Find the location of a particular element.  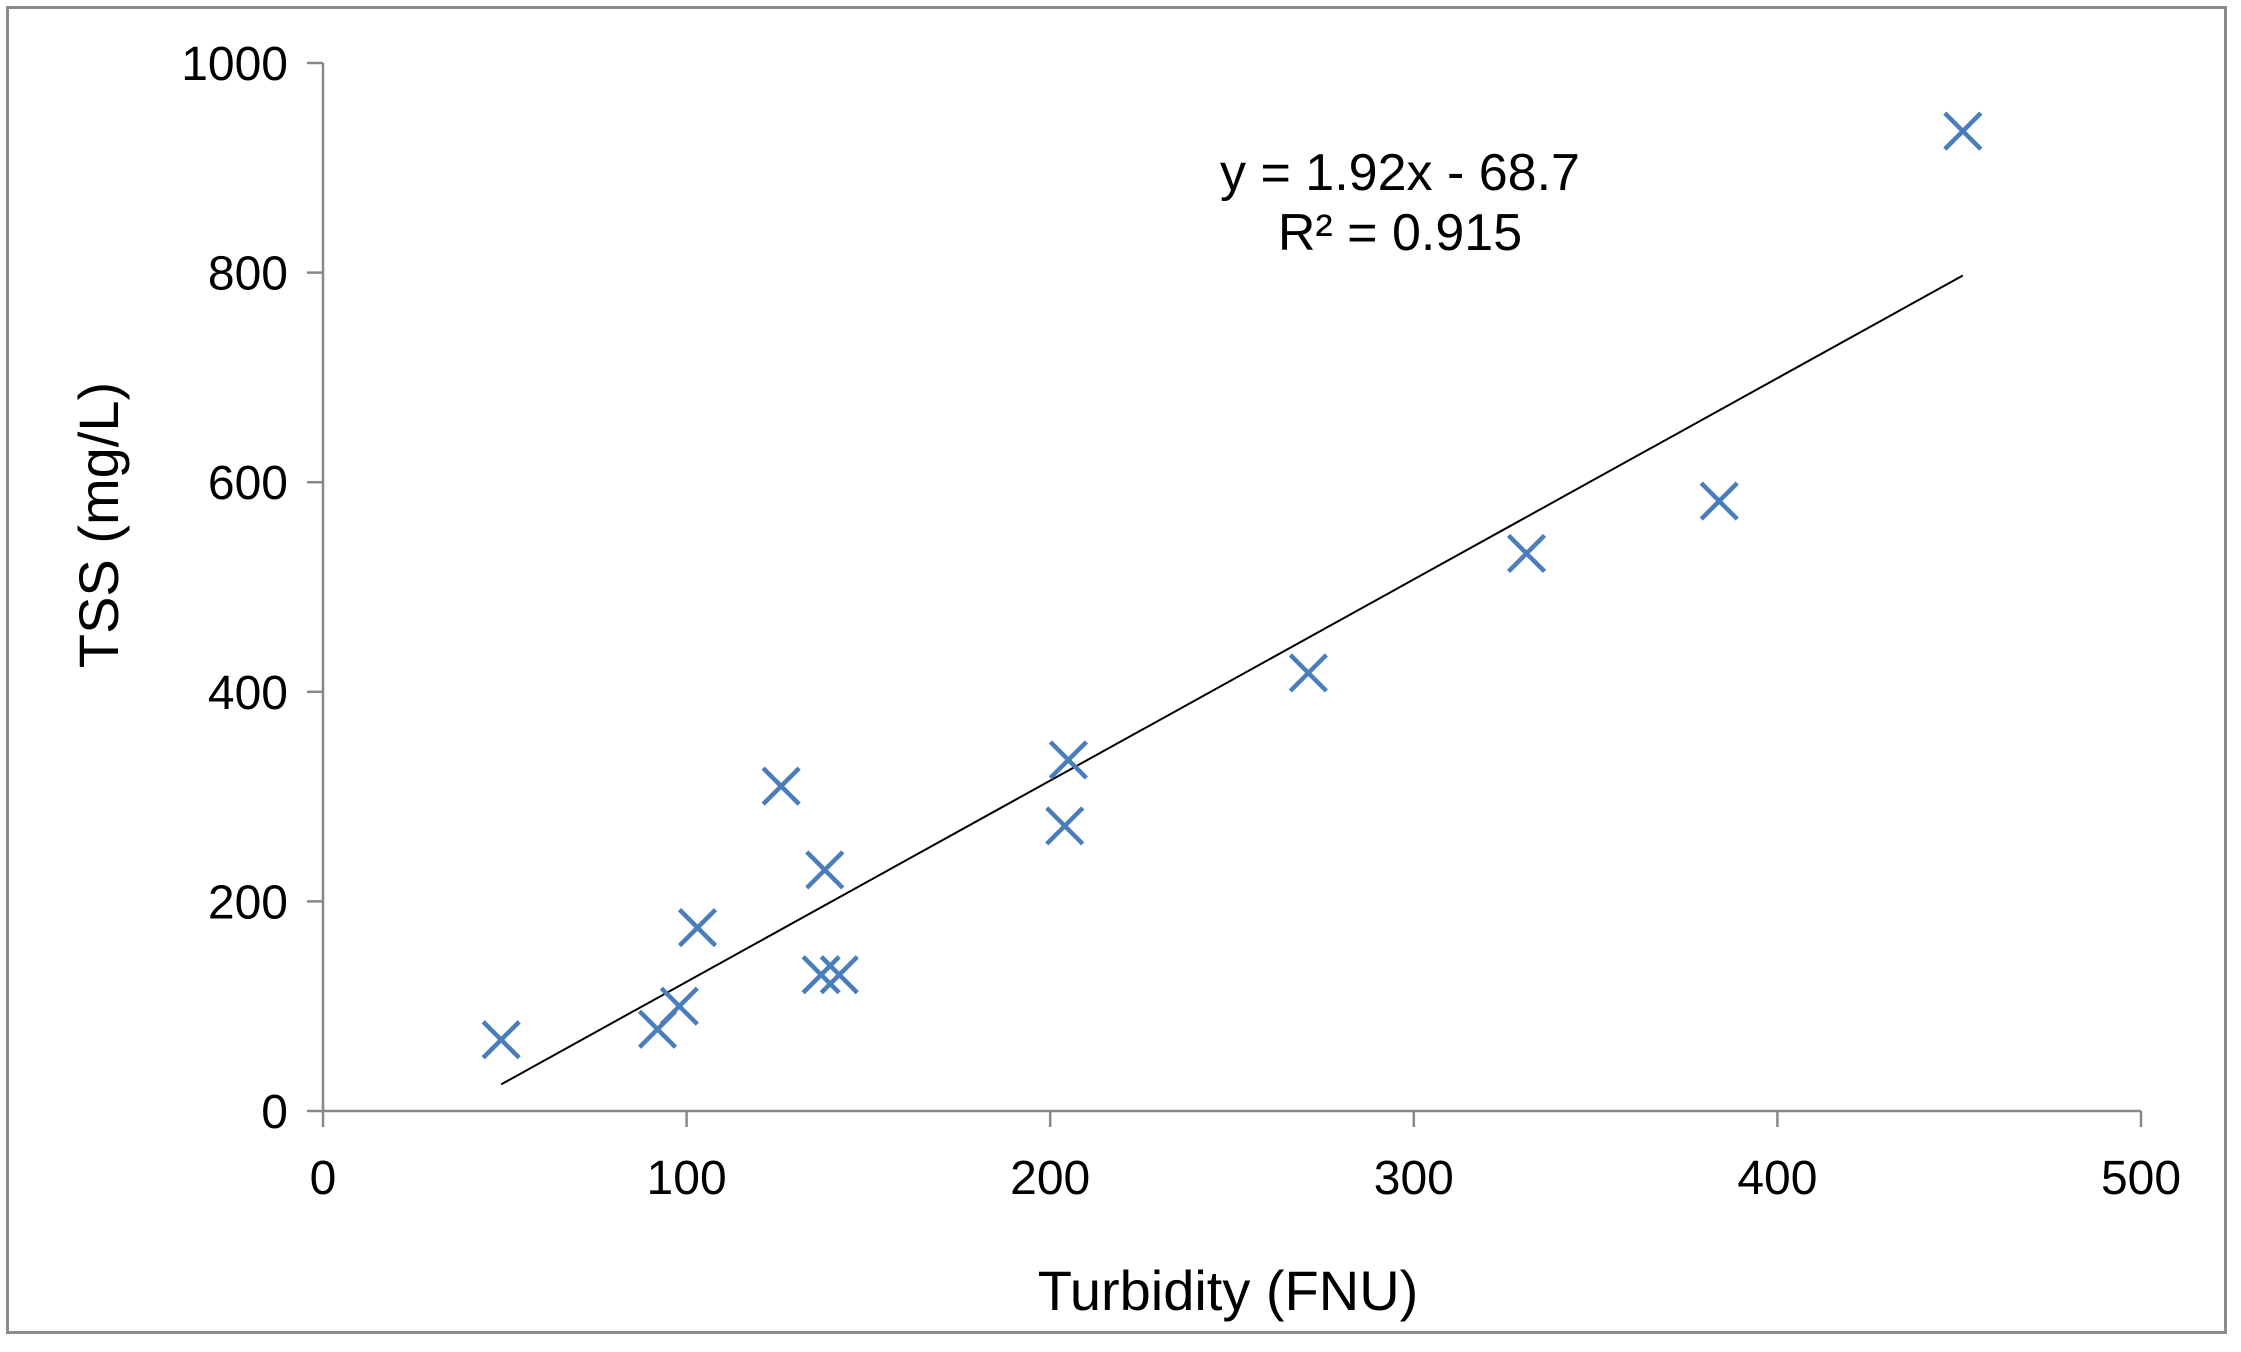

x-tick-label: 500 is located at coordinates (2141, 1178).